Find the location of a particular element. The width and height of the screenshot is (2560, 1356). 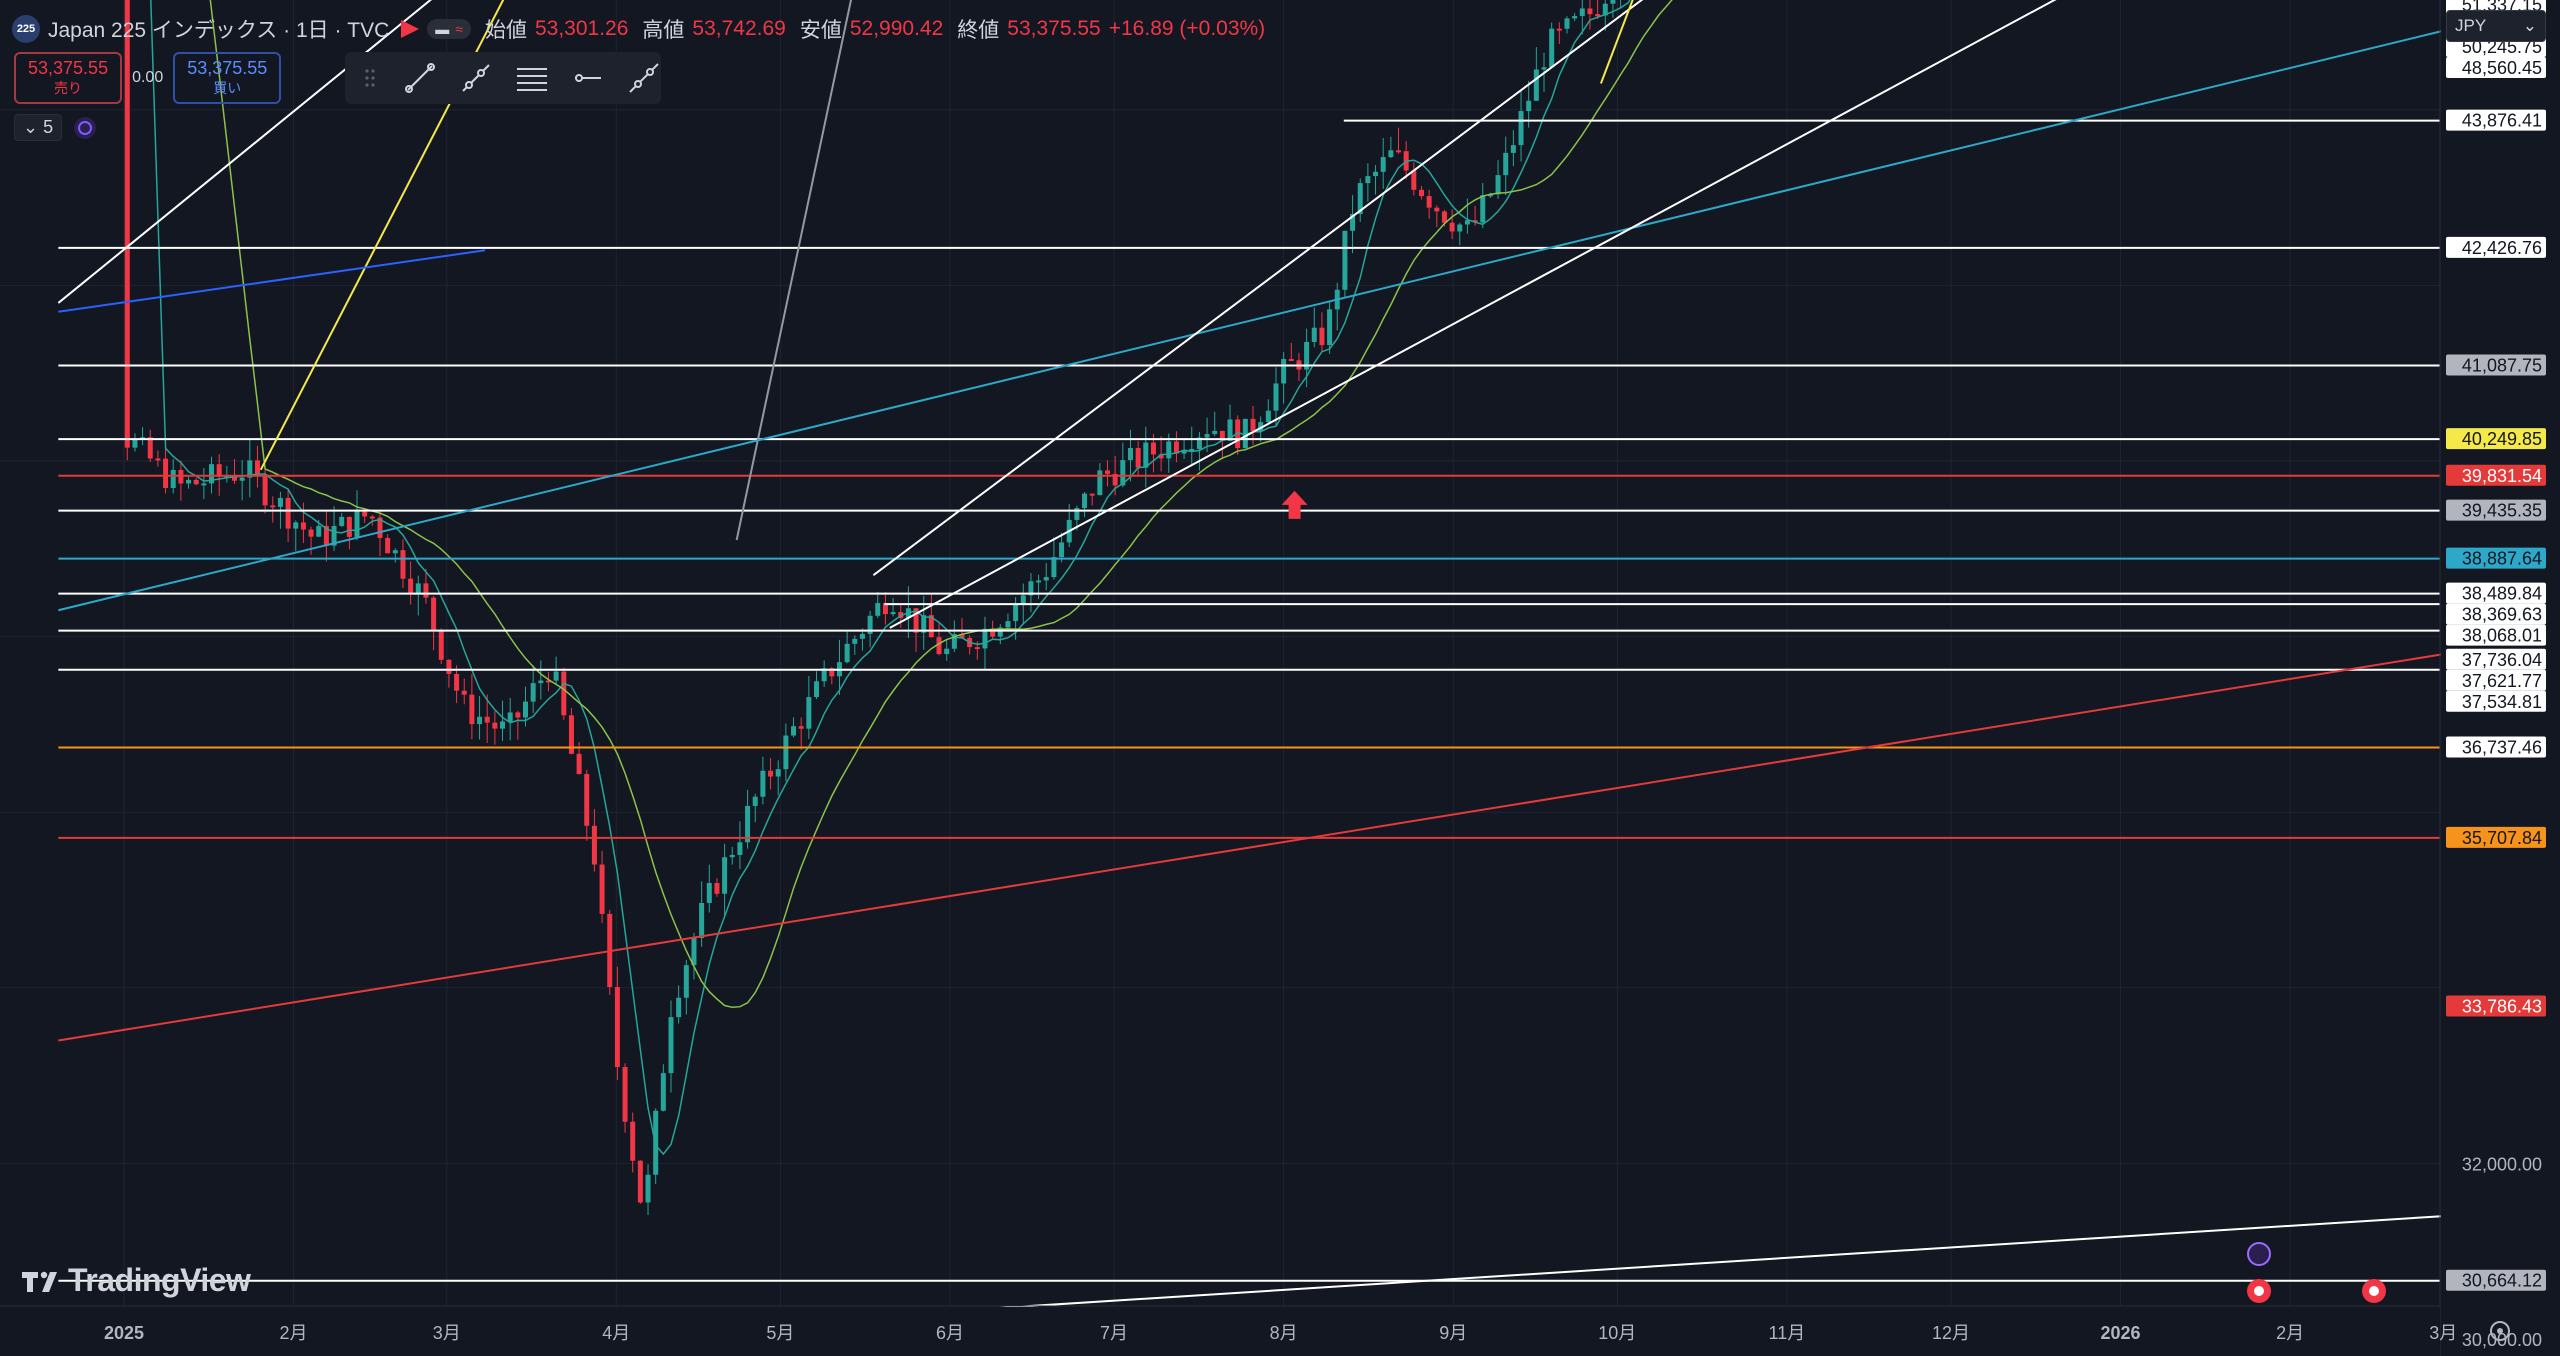

flag-icon is located at coordinates (410, 29).